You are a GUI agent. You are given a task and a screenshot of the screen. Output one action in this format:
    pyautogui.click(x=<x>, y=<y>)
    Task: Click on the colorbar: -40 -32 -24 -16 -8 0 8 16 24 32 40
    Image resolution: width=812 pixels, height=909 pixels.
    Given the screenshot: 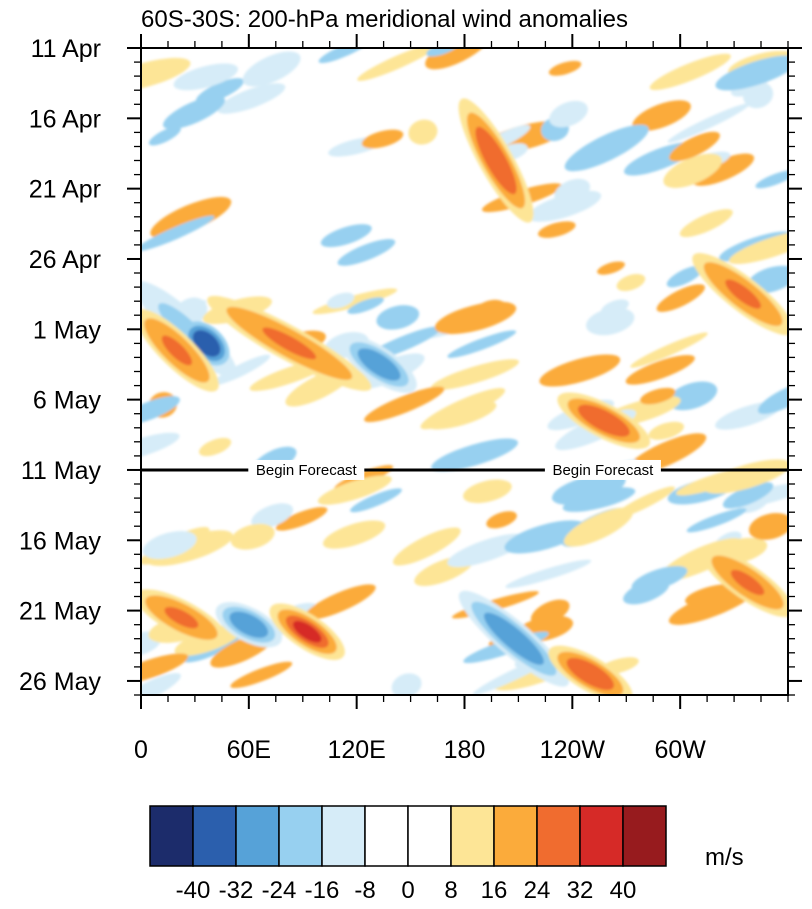 What is the action you would take?
    pyautogui.click(x=408, y=854)
    